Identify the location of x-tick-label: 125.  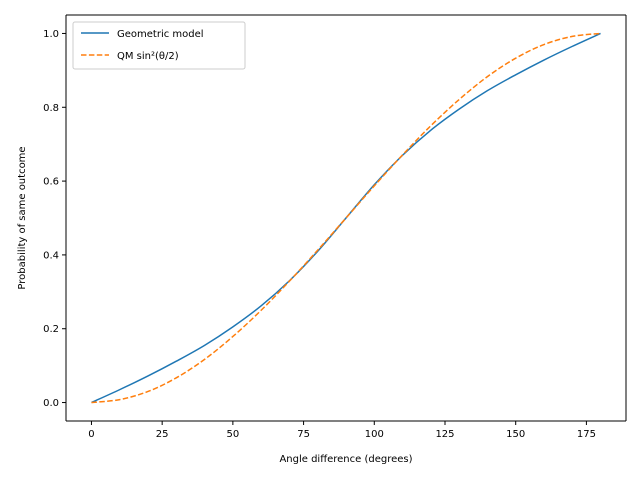
(444, 434).